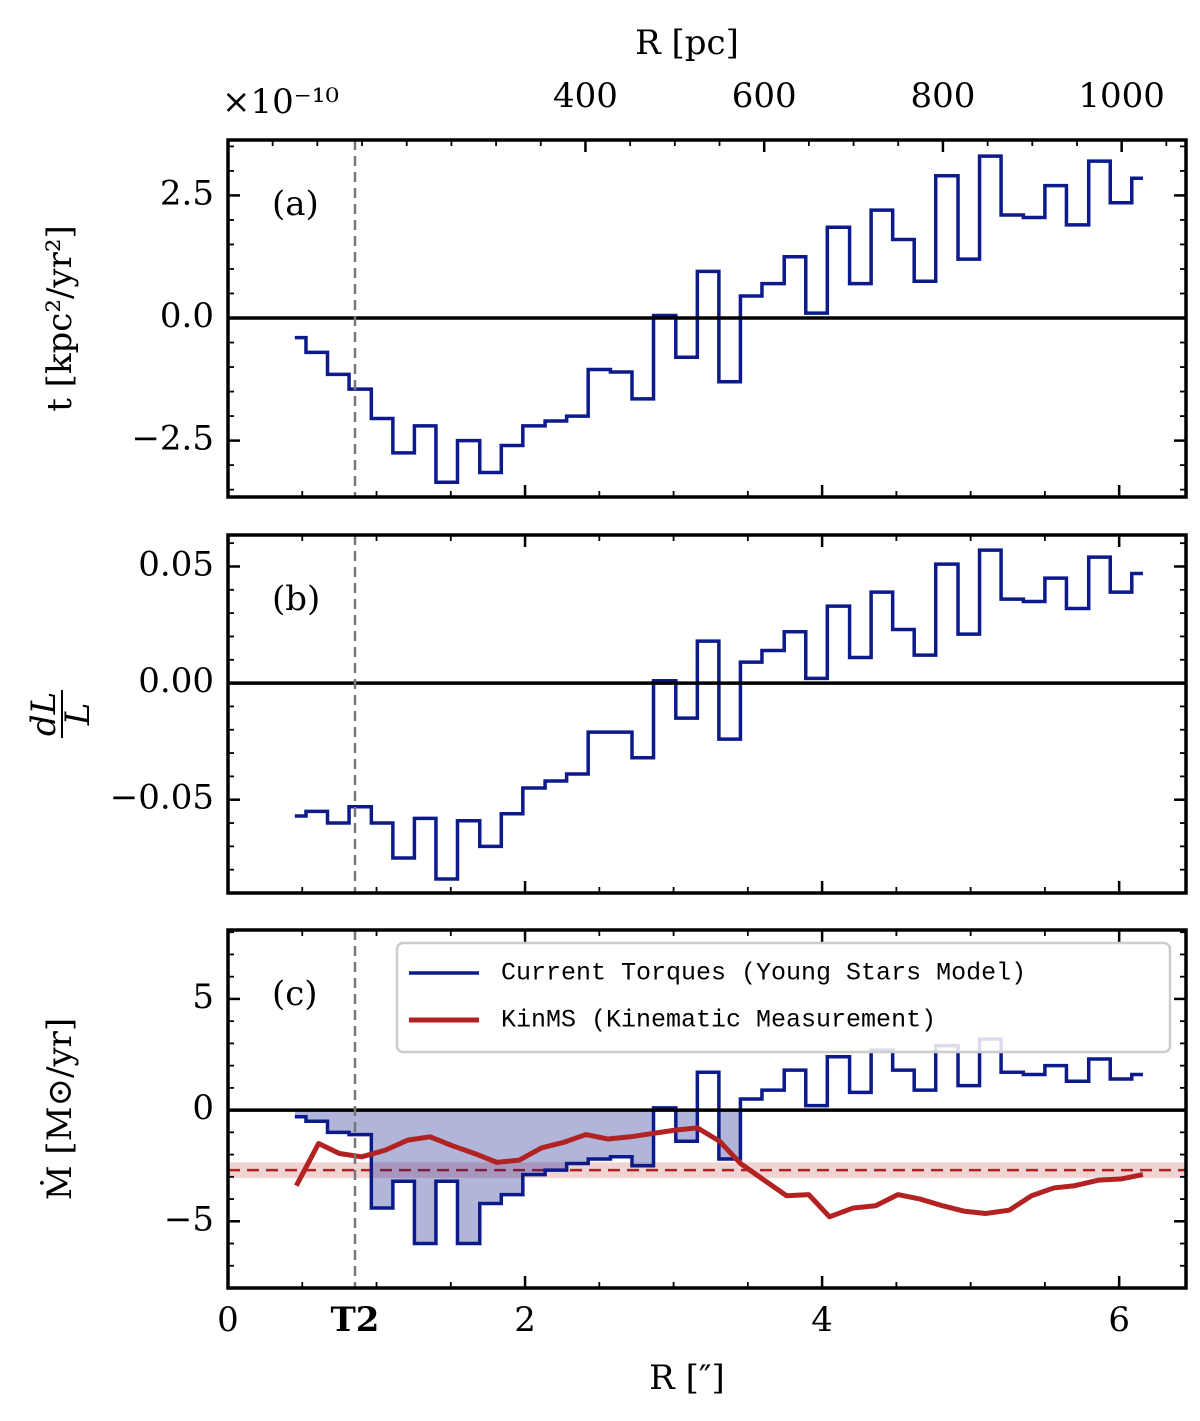  I want to click on x2-tick-label: 1000, so click(1121, 96).